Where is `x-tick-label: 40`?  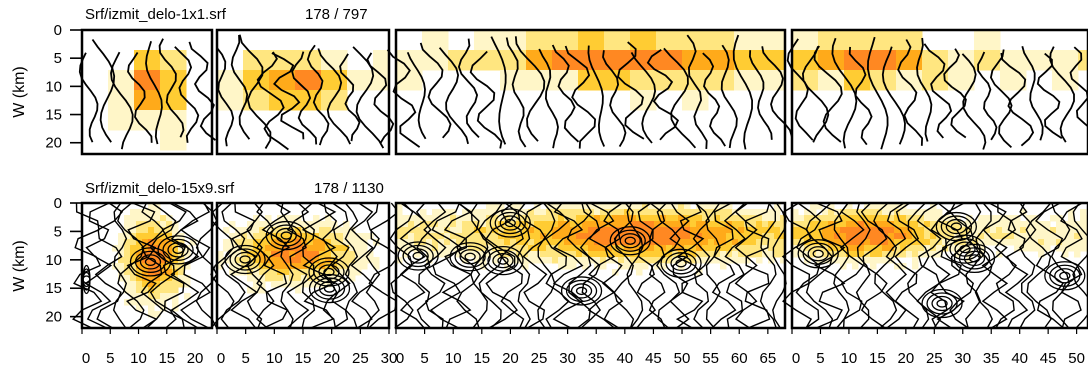
x-tick-label: 40 is located at coordinates (624, 358).